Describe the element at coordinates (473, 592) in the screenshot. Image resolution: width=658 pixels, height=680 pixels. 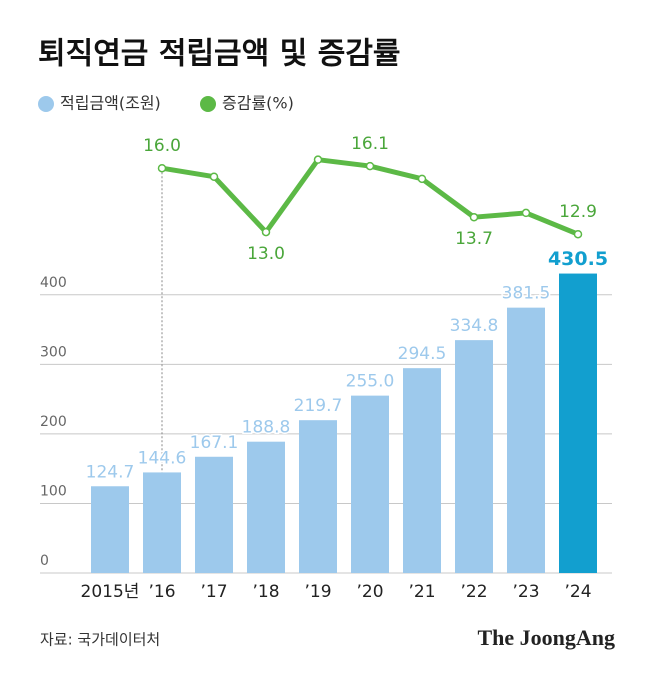
I see `x-tick-label: ’22` at that location.